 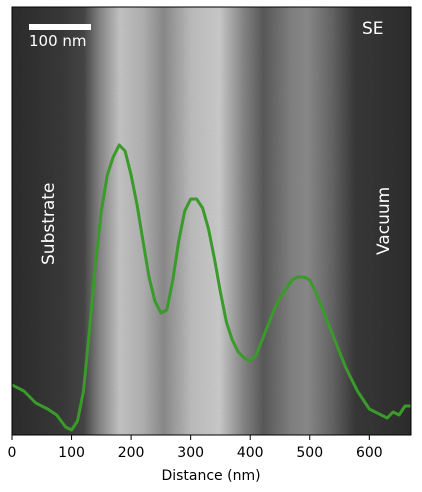 What do you see at coordinates (210, 476) in the screenshot?
I see `x-axis-label: Distance (nm)` at bounding box center [210, 476].